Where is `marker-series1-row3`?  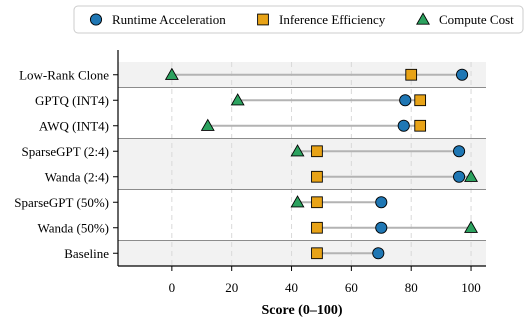
marker-series1-row3 is located at coordinates (317, 151).